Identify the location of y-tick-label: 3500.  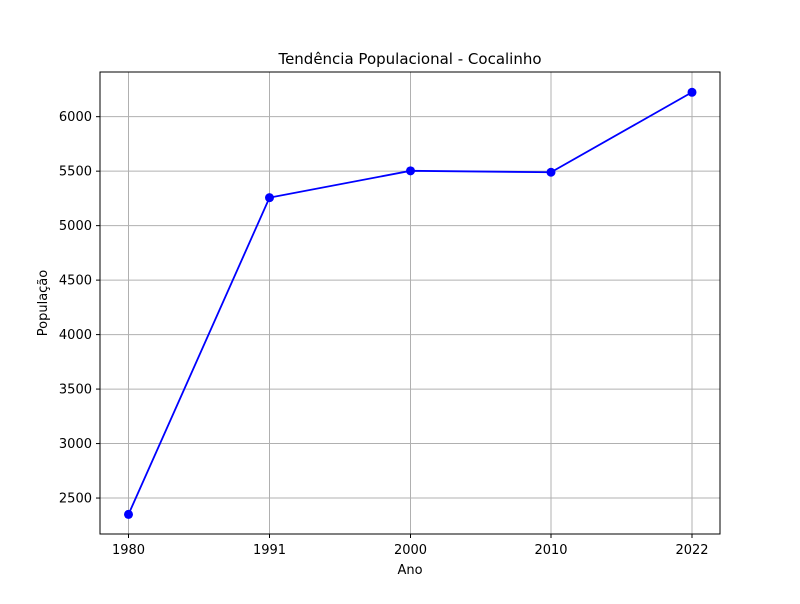
(75, 390).